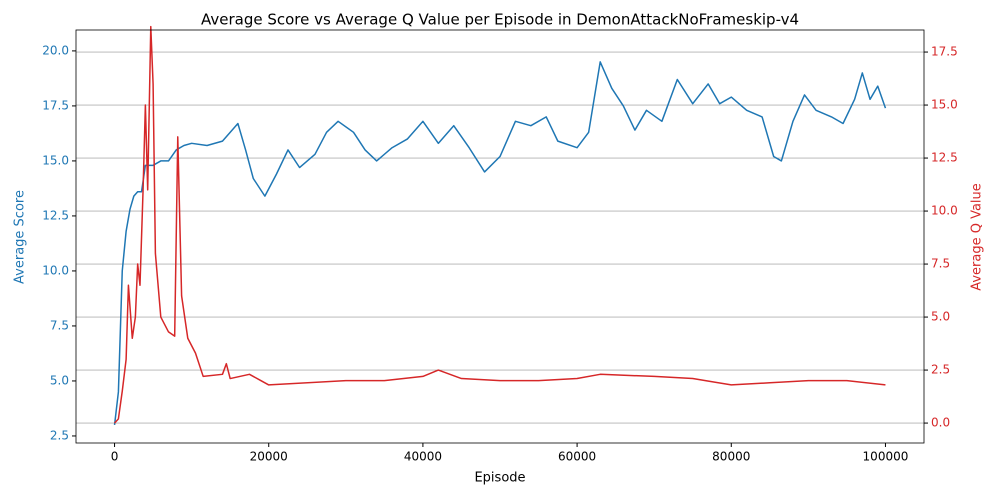  I want to click on y-tick-label: 7.5, so click(59, 325).